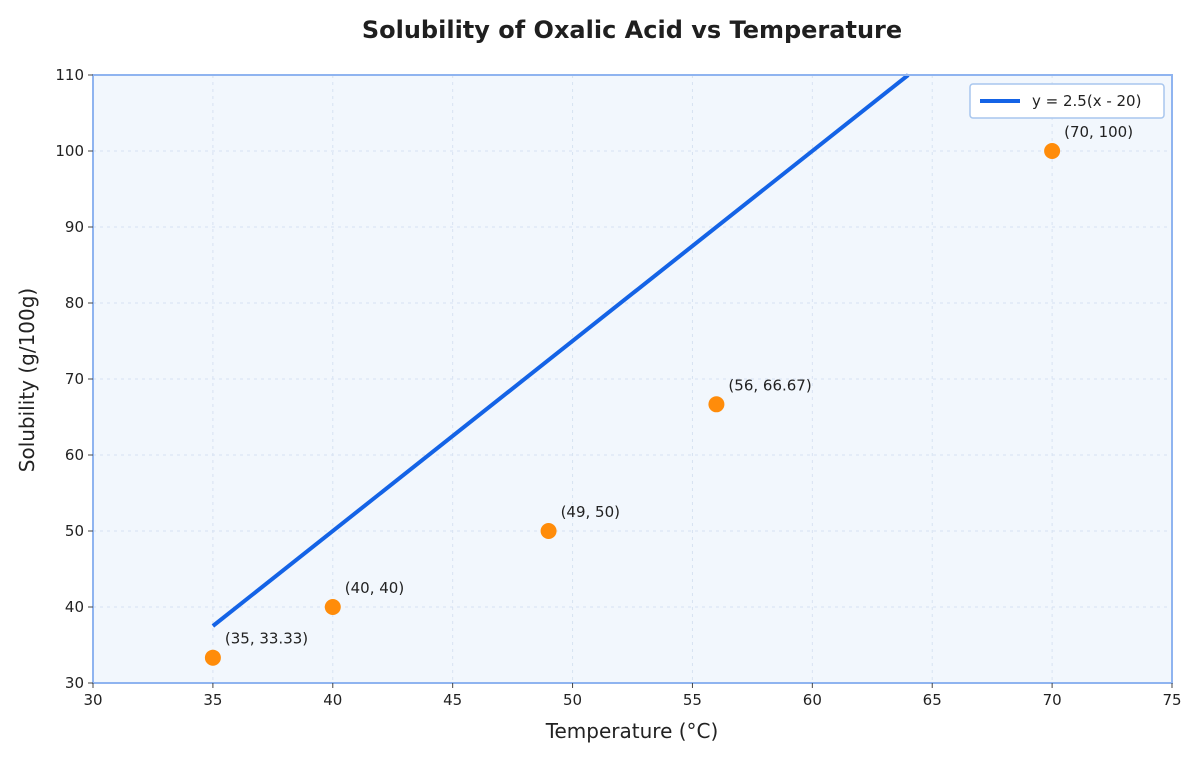  I want to click on x-tick-label: 60, so click(812, 700).